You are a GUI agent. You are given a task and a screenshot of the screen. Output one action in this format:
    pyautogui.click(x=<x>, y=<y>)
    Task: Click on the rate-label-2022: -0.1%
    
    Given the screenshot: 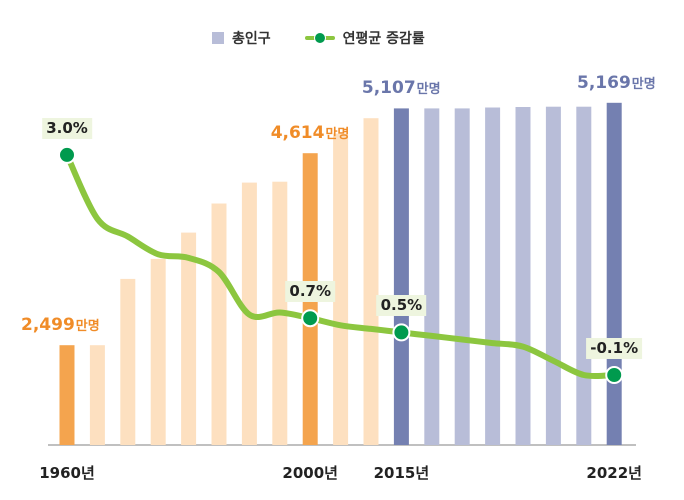 What is the action you would take?
    pyautogui.click(x=614, y=348)
    